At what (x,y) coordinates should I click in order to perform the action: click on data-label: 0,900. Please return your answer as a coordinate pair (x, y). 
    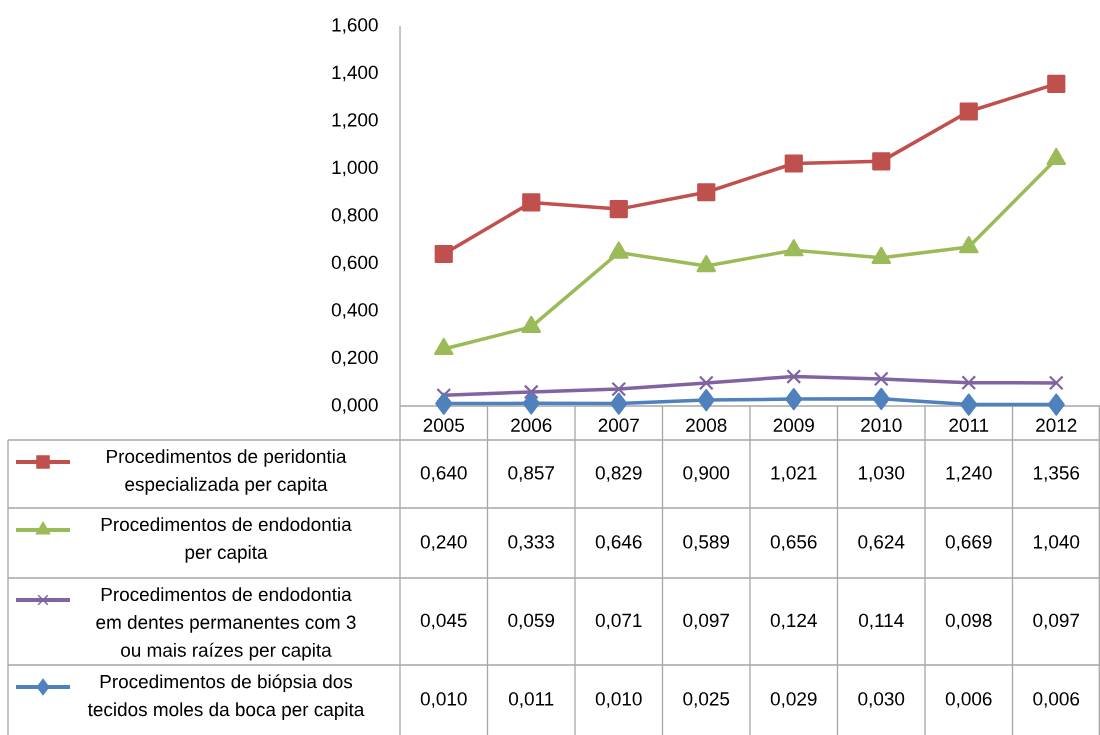
    Looking at the image, I should click on (706, 474).